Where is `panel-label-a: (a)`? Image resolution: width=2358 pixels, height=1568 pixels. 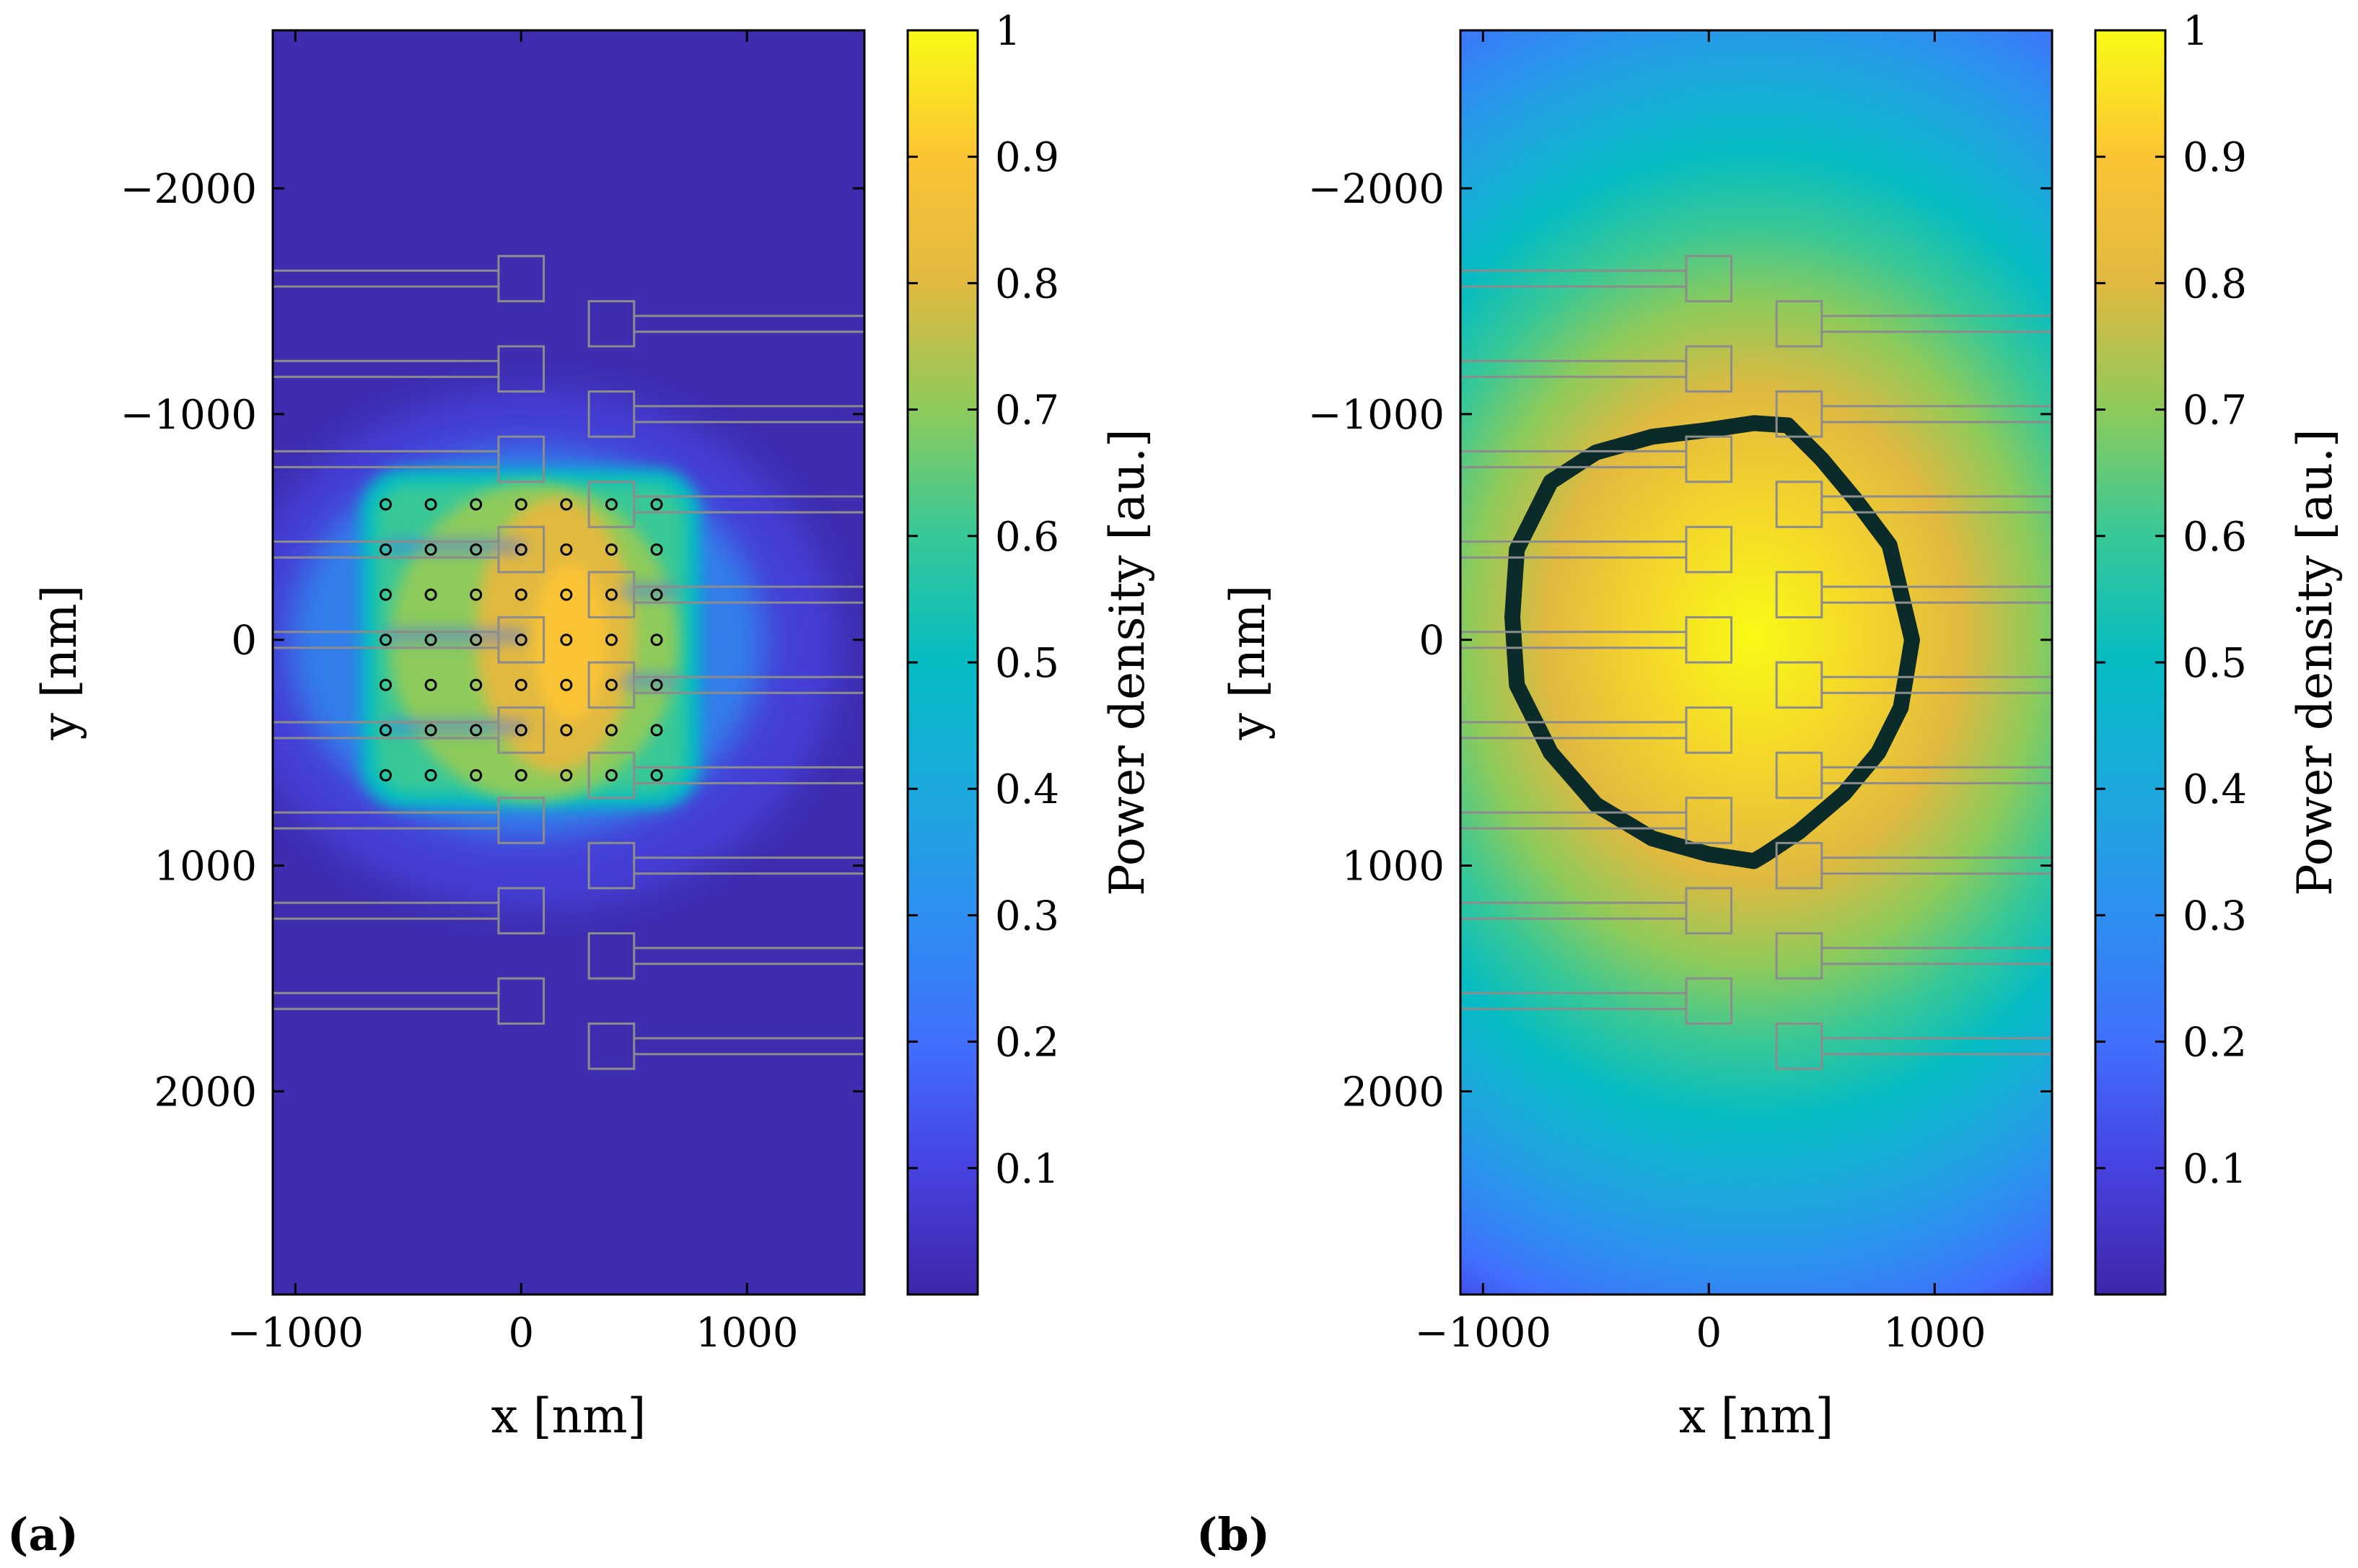
panel-label-a: (a) is located at coordinates (43, 1535).